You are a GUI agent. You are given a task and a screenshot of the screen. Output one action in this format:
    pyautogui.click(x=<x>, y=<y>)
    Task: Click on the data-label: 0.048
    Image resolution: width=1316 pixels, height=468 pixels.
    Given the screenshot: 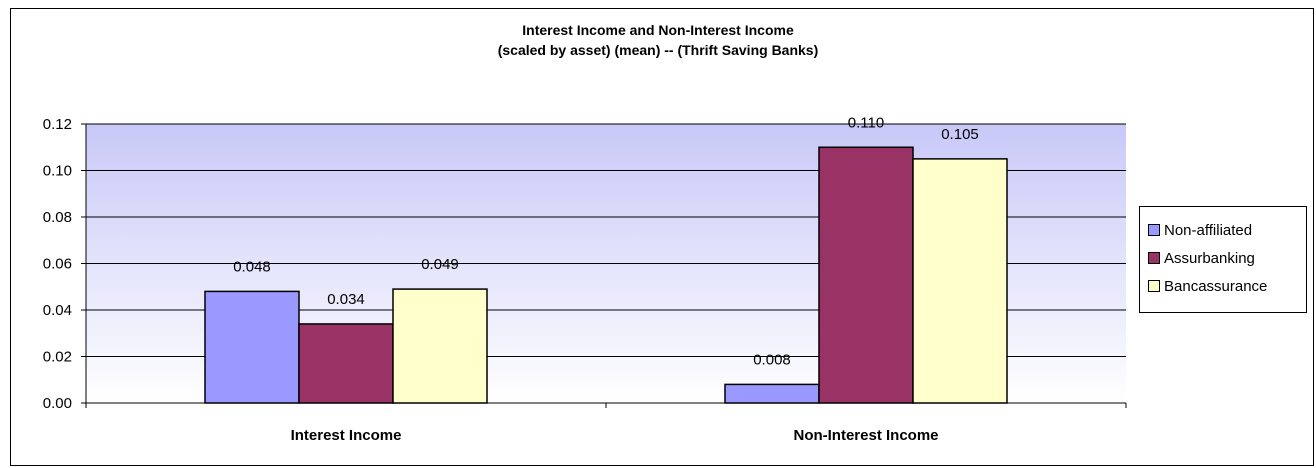 What is the action you would take?
    pyautogui.click(x=252, y=266)
    